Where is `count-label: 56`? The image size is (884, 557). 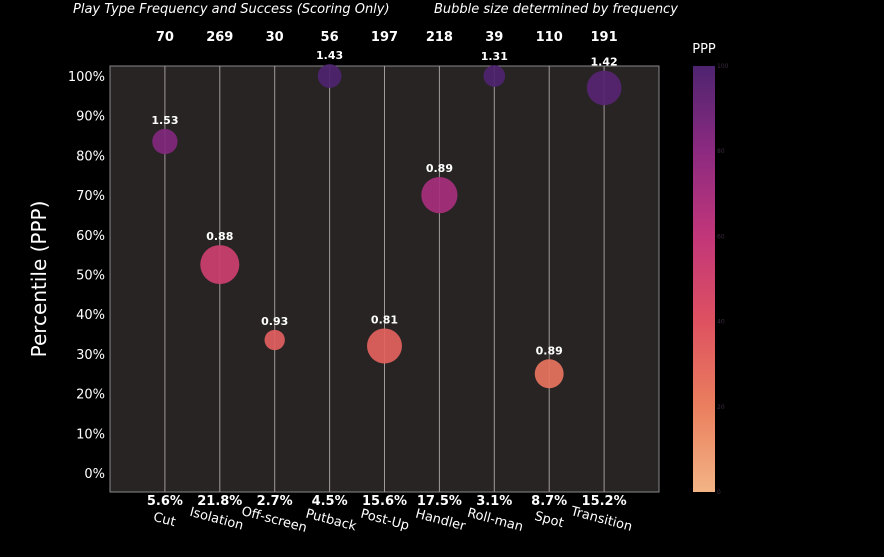
count-label: 56 is located at coordinates (330, 37).